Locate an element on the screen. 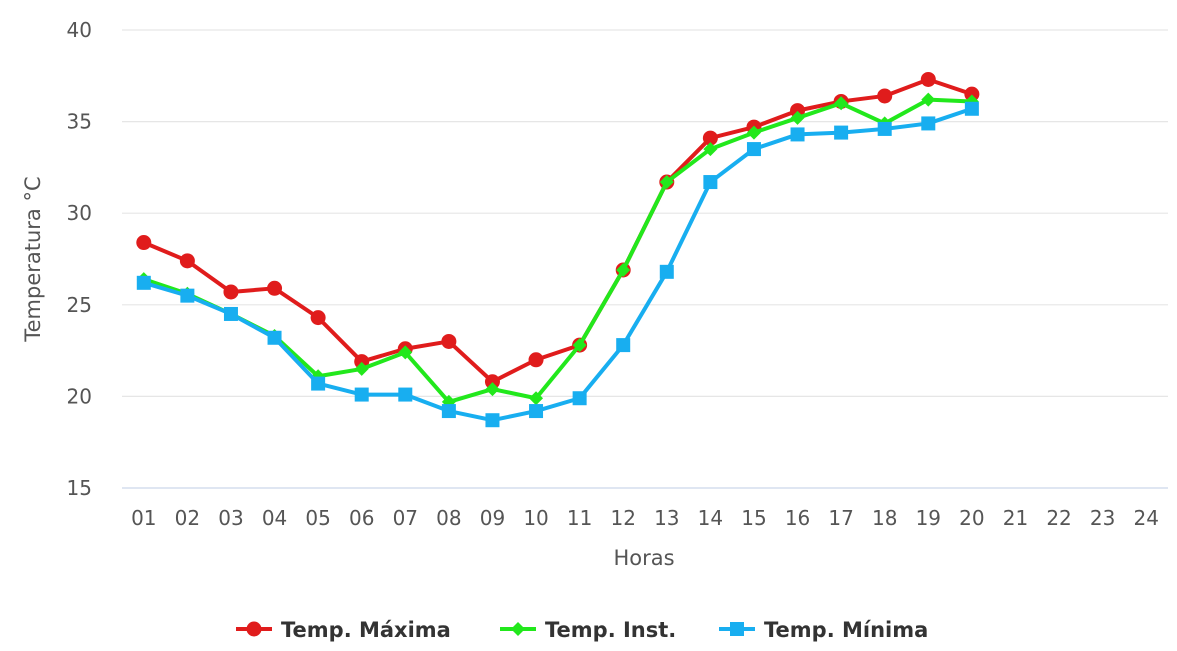  x-tick-label: 24 is located at coordinates (1145, 518).